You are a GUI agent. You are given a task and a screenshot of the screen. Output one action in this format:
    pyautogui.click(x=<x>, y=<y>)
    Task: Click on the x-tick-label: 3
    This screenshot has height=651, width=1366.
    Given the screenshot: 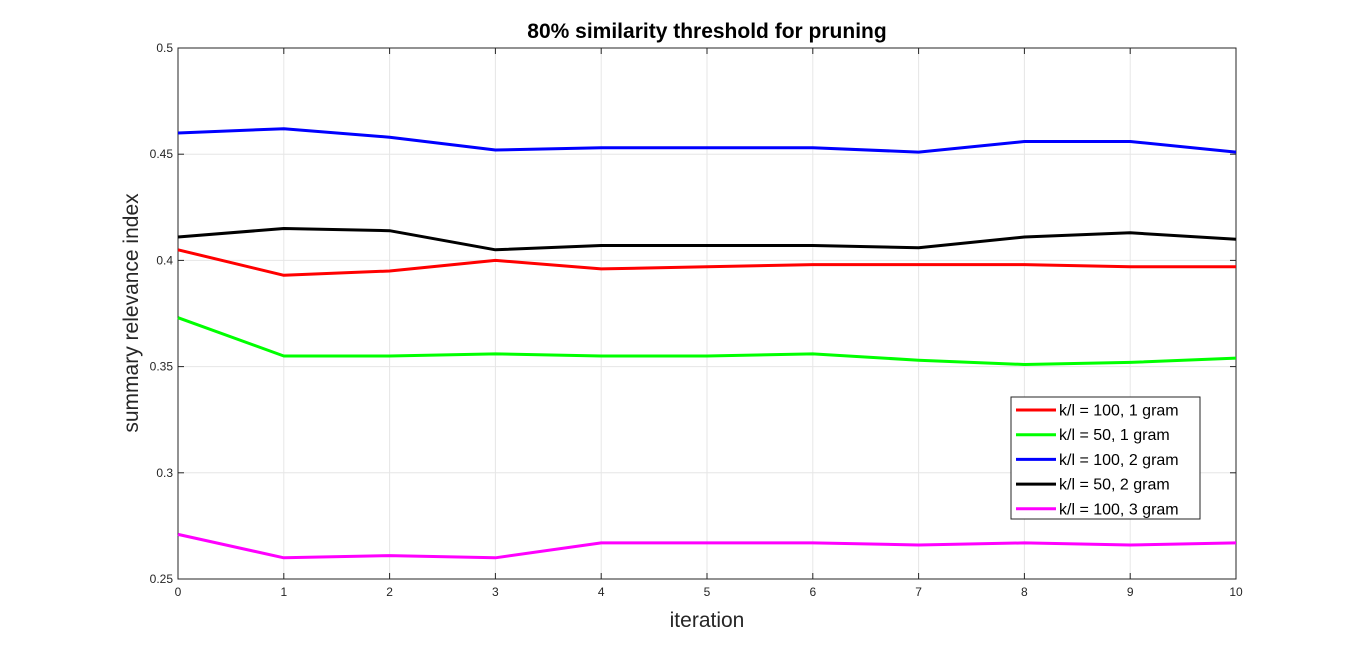 What is the action you would take?
    pyautogui.click(x=495, y=592)
    